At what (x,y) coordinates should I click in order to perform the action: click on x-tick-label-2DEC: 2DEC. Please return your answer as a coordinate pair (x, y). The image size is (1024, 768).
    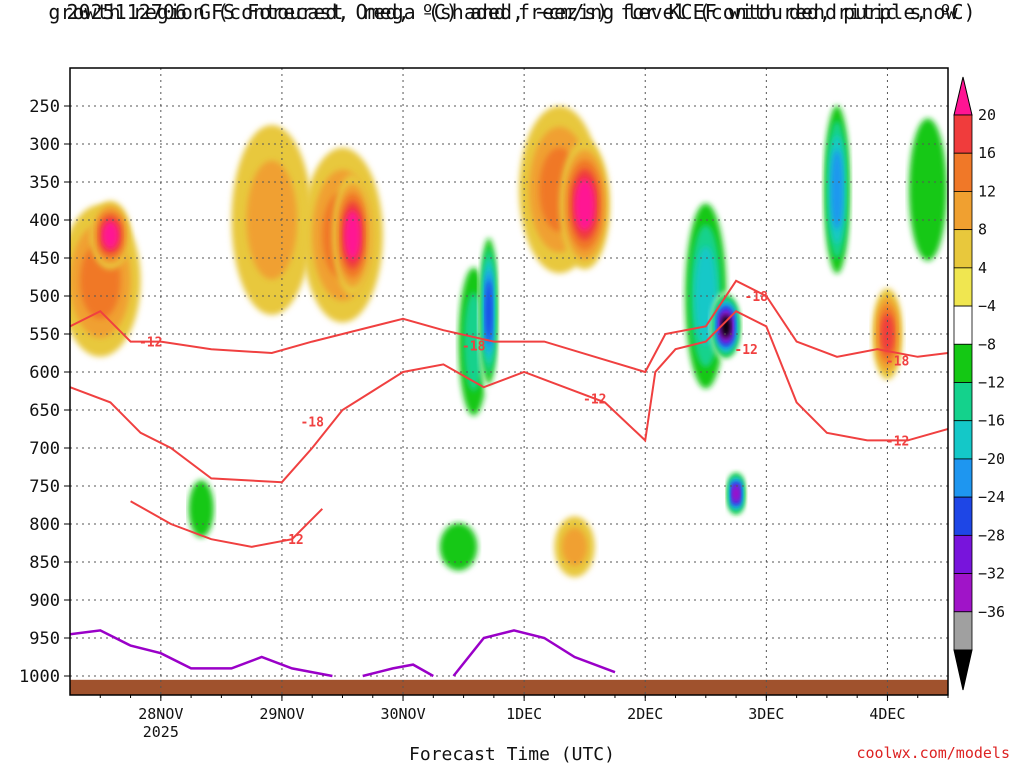
    Looking at the image, I should click on (645, 714).